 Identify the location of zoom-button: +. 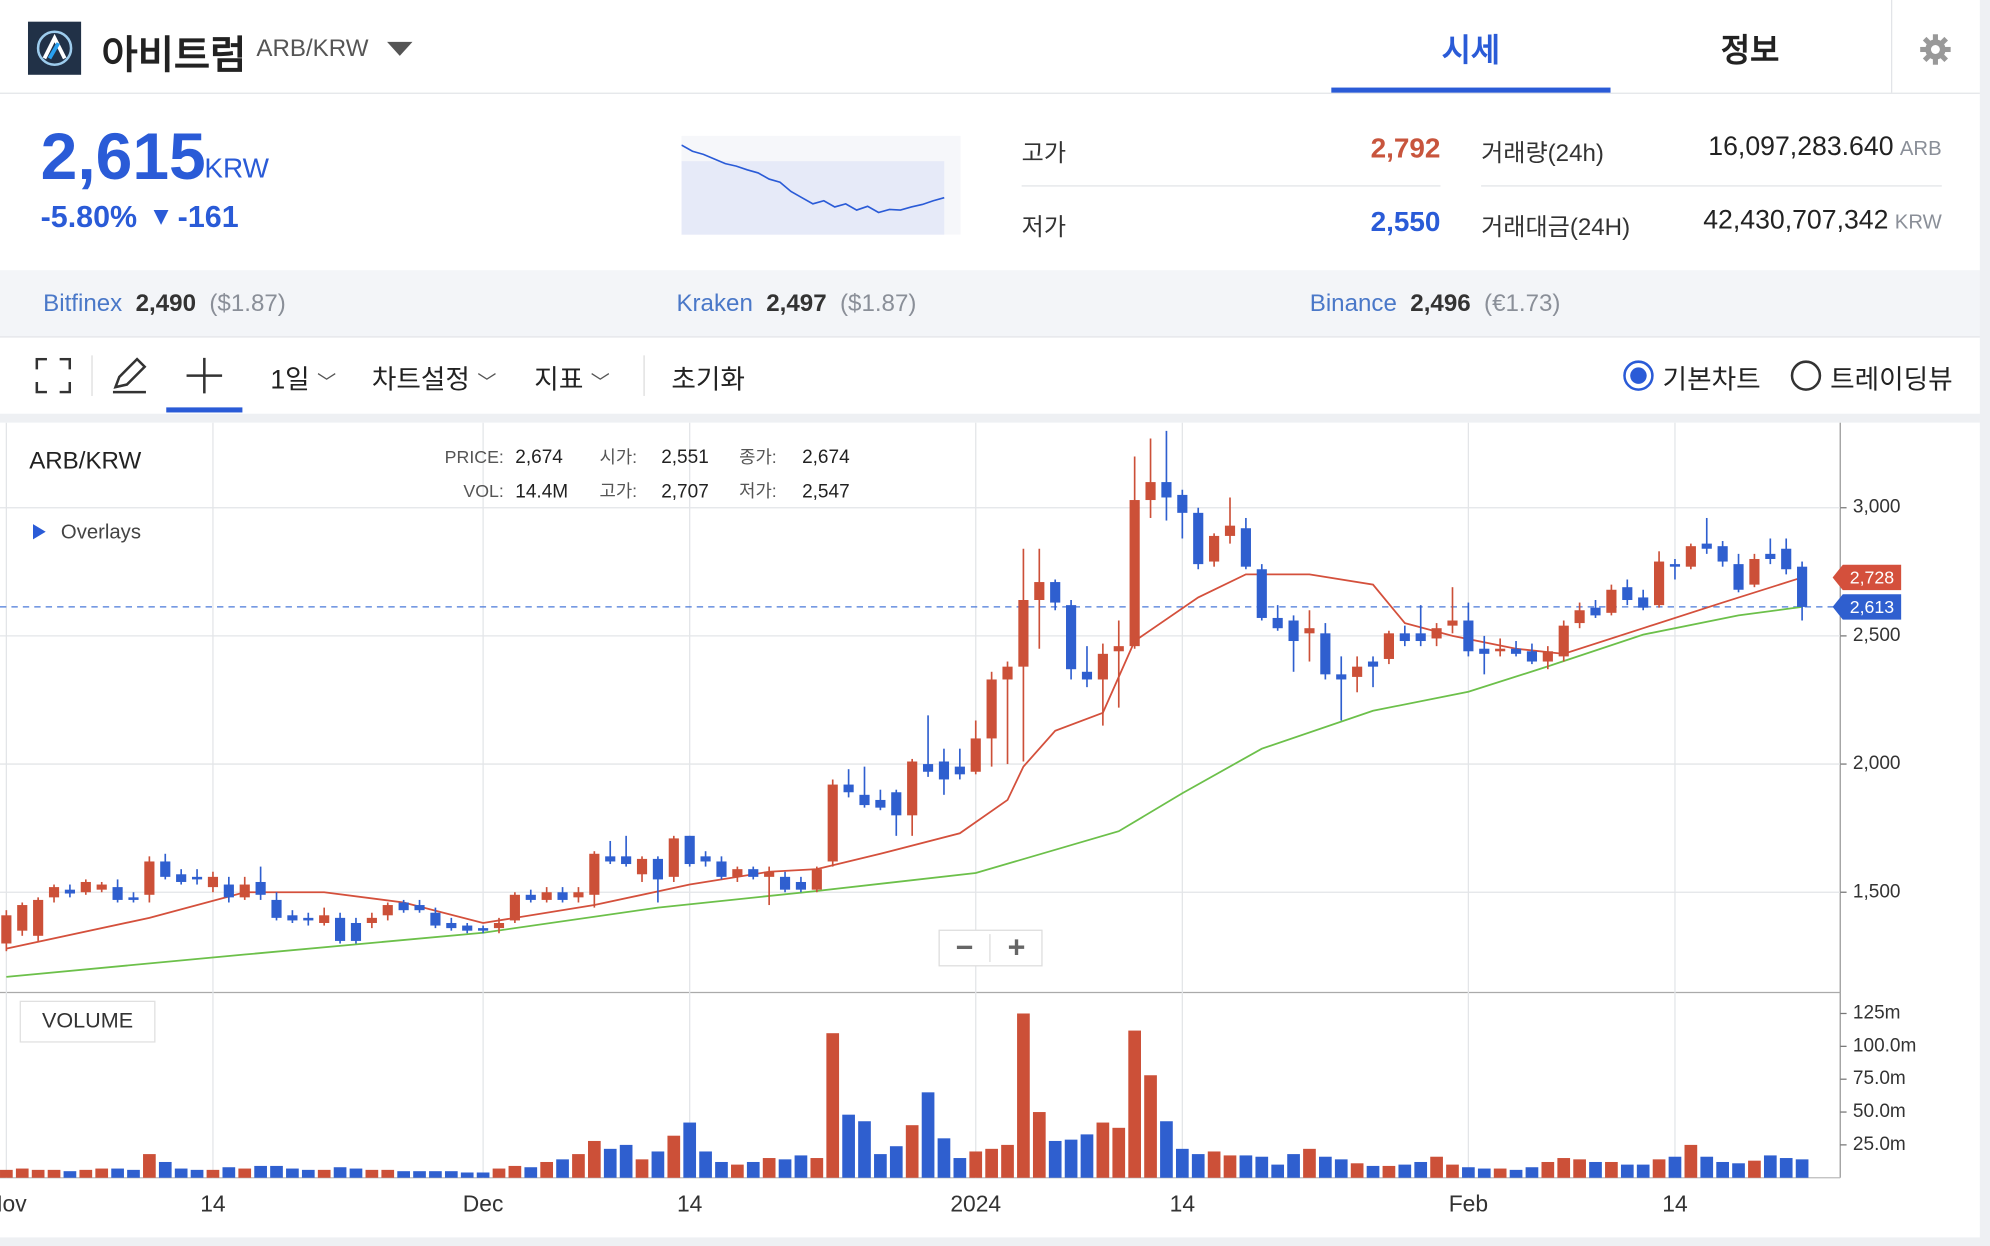
(1017, 947).